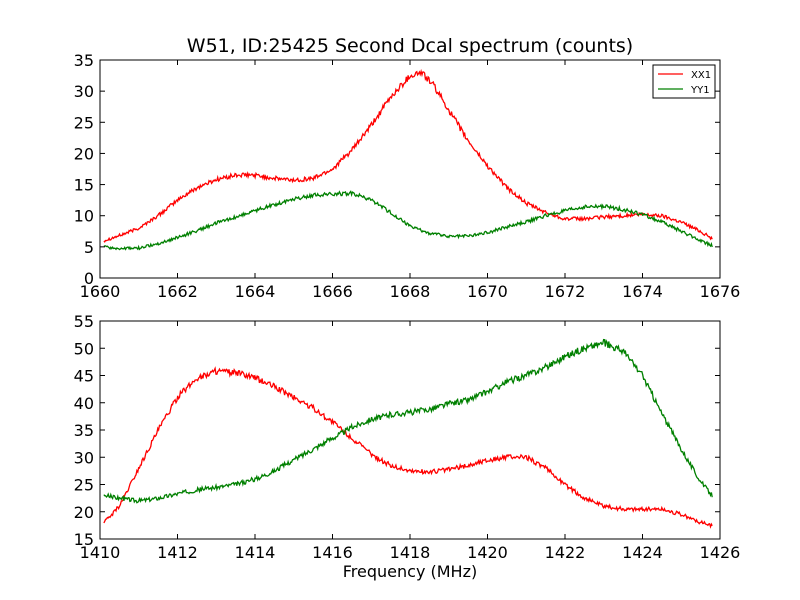 This screenshot has width=800, height=600. I want to click on legend-label-yy1: YY1, so click(700, 90).